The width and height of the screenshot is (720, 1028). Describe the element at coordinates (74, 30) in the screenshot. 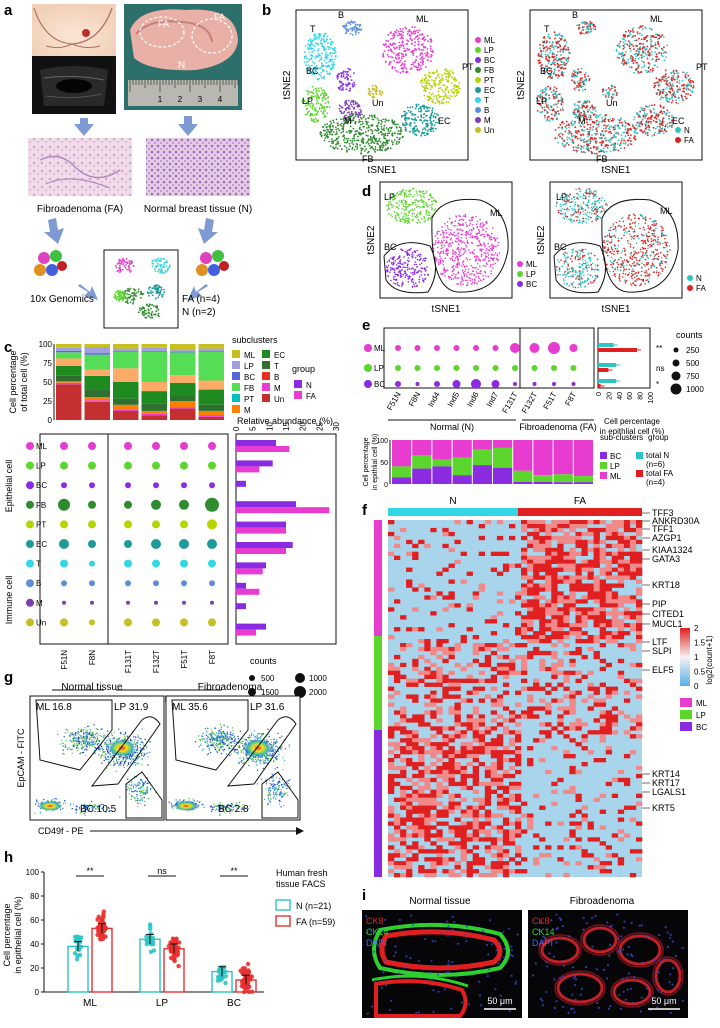

I see `breast-illustration` at that location.